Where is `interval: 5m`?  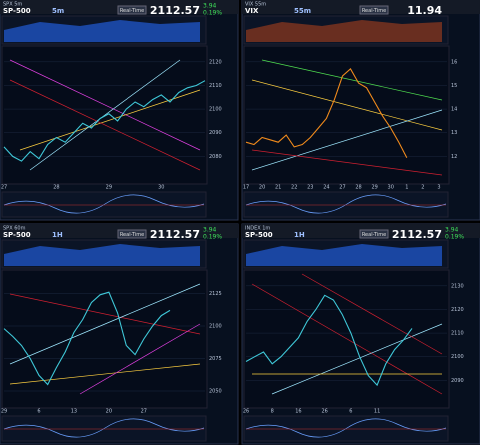
interval: 5m is located at coordinates (58, 11).